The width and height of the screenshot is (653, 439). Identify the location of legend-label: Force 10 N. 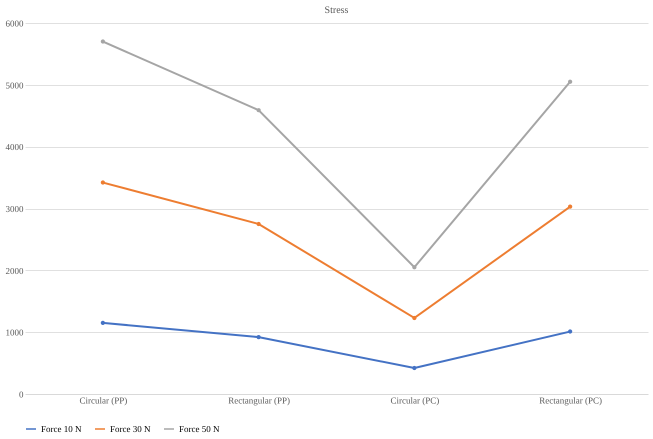
(61, 429).